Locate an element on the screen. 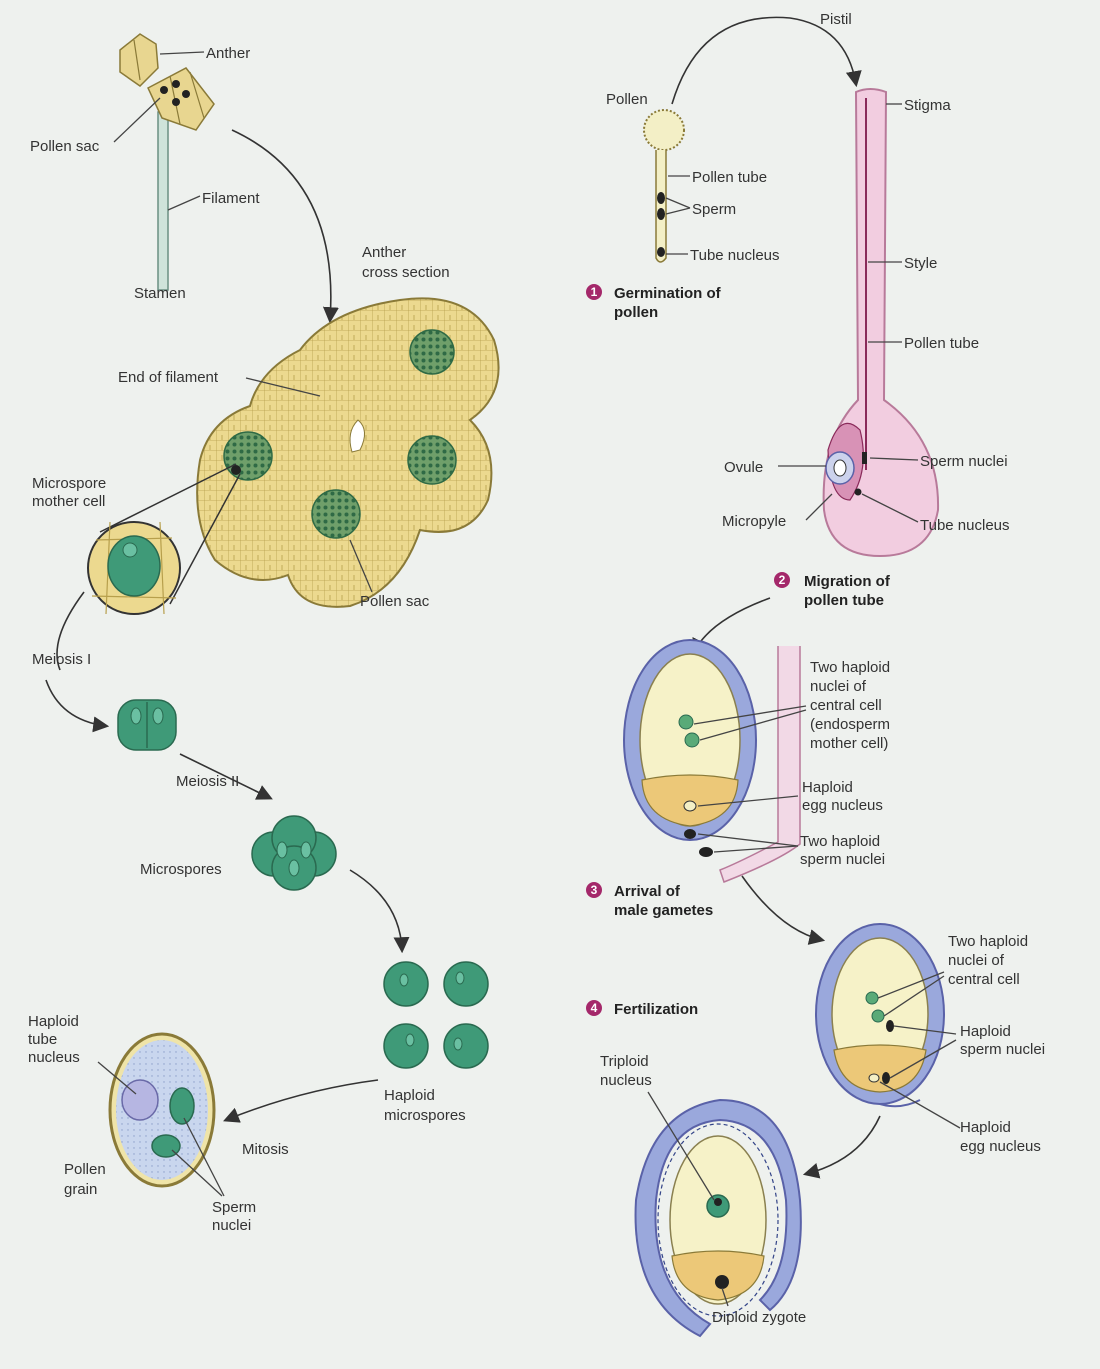  step-2: 2 Migration of pollen tube is located at coordinates (832, 590).